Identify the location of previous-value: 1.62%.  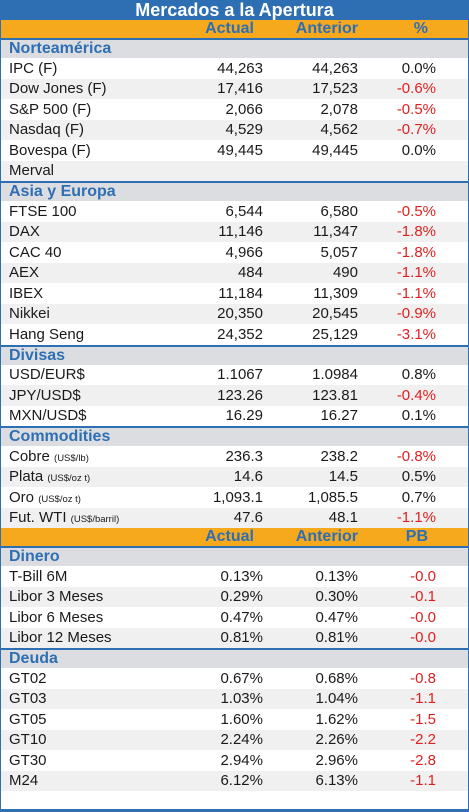
(336, 719).